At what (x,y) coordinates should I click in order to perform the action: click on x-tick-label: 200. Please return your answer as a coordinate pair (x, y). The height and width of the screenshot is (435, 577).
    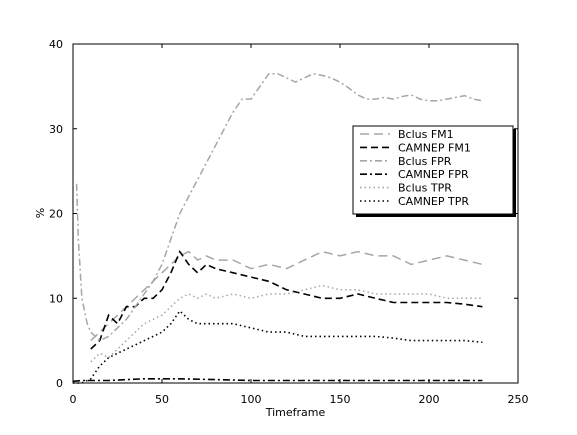
    Looking at the image, I should click on (429, 399).